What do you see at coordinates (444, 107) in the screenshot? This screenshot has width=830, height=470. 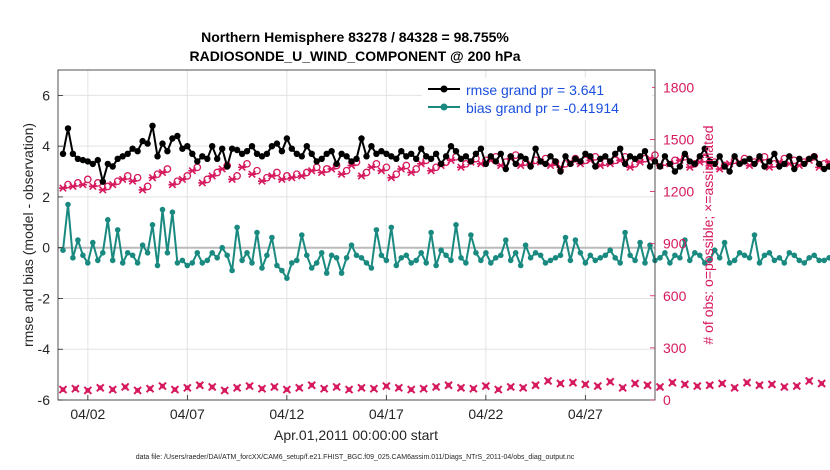 I see `legend-bias-marker` at bounding box center [444, 107].